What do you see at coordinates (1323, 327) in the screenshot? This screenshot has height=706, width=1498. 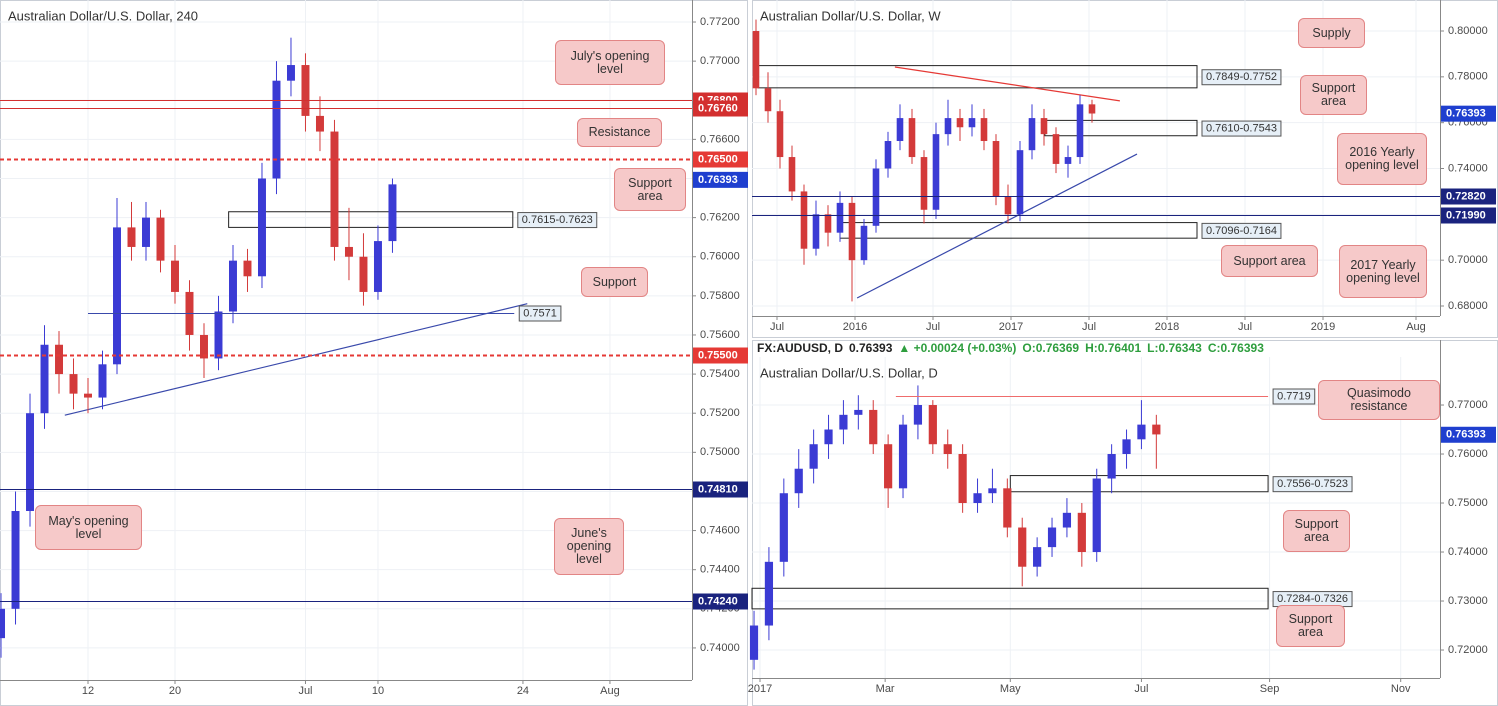 I see `x-tick-label: 2019` at bounding box center [1323, 327].